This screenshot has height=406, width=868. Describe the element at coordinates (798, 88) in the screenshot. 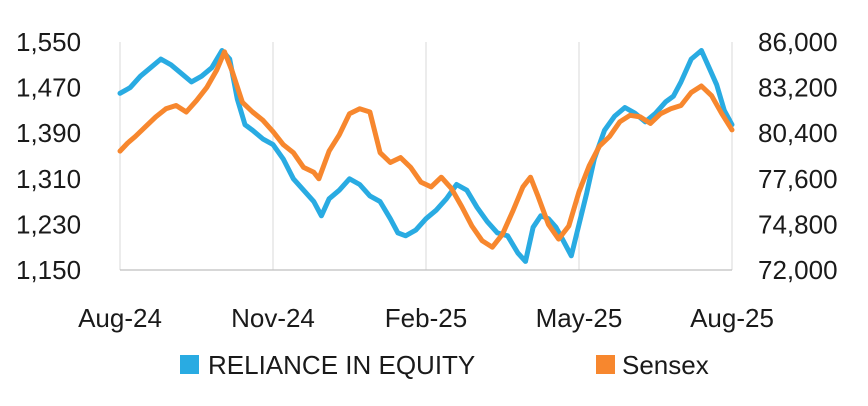

I see `y-right-tick-label: 83,200` at that location.